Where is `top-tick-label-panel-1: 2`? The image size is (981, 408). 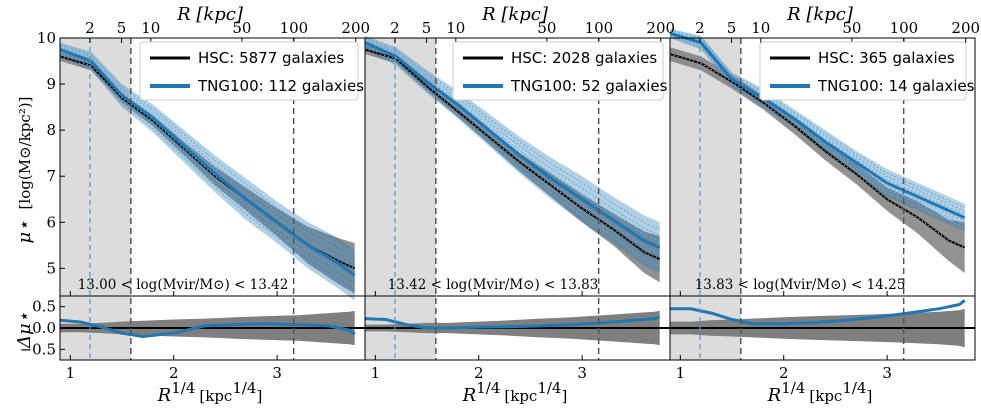
top-tick-label-panel-1: 2 is located at coordinates (90, 28).